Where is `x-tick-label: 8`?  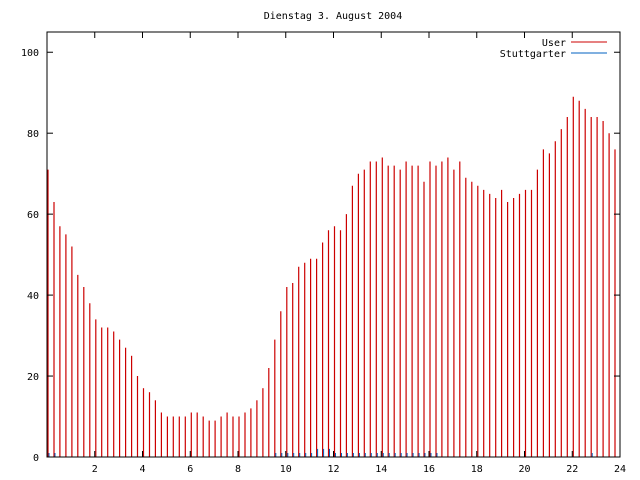 x-tick-label: 8 is located at coordinates (238, 469).